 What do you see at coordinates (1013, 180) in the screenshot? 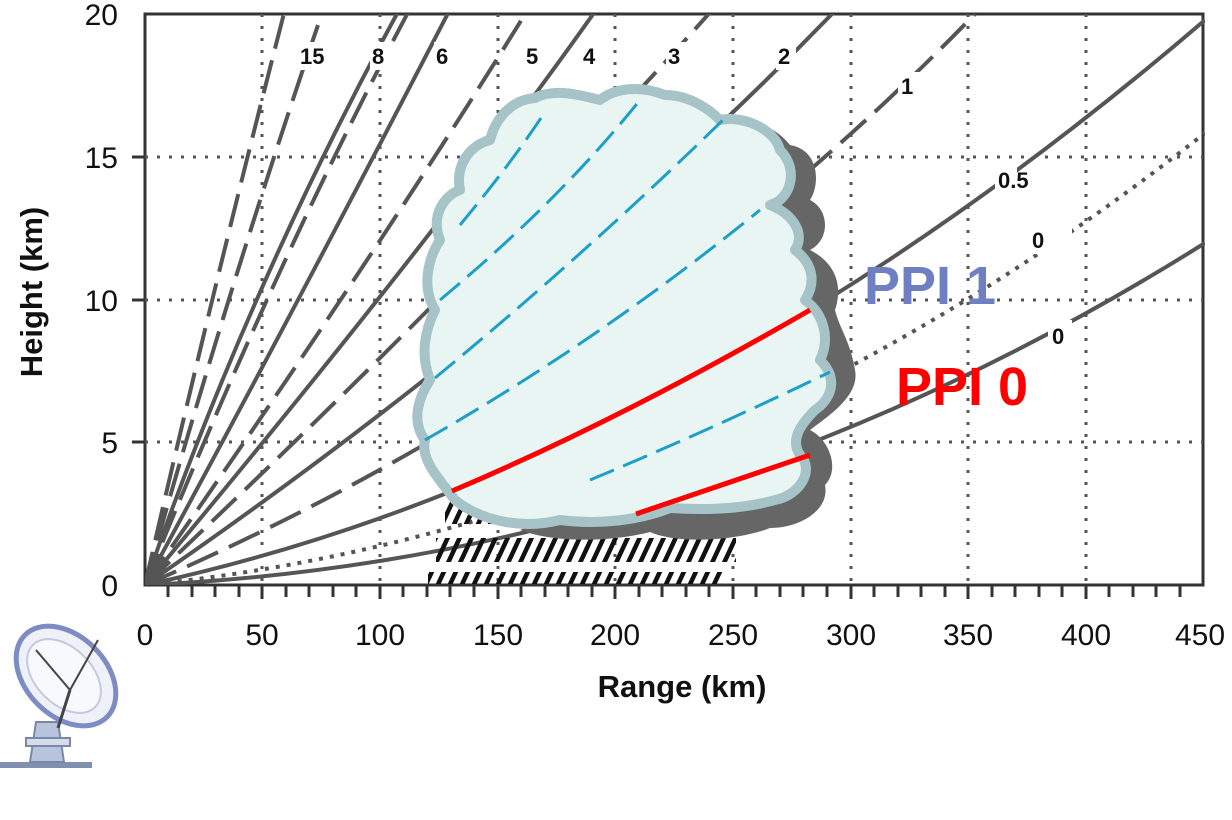
I see `ray-label-1: 0.5` at bounding box center [1013, 180].